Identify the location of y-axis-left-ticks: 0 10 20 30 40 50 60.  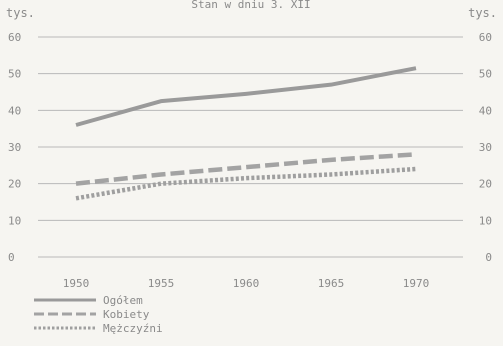
(14, 147).